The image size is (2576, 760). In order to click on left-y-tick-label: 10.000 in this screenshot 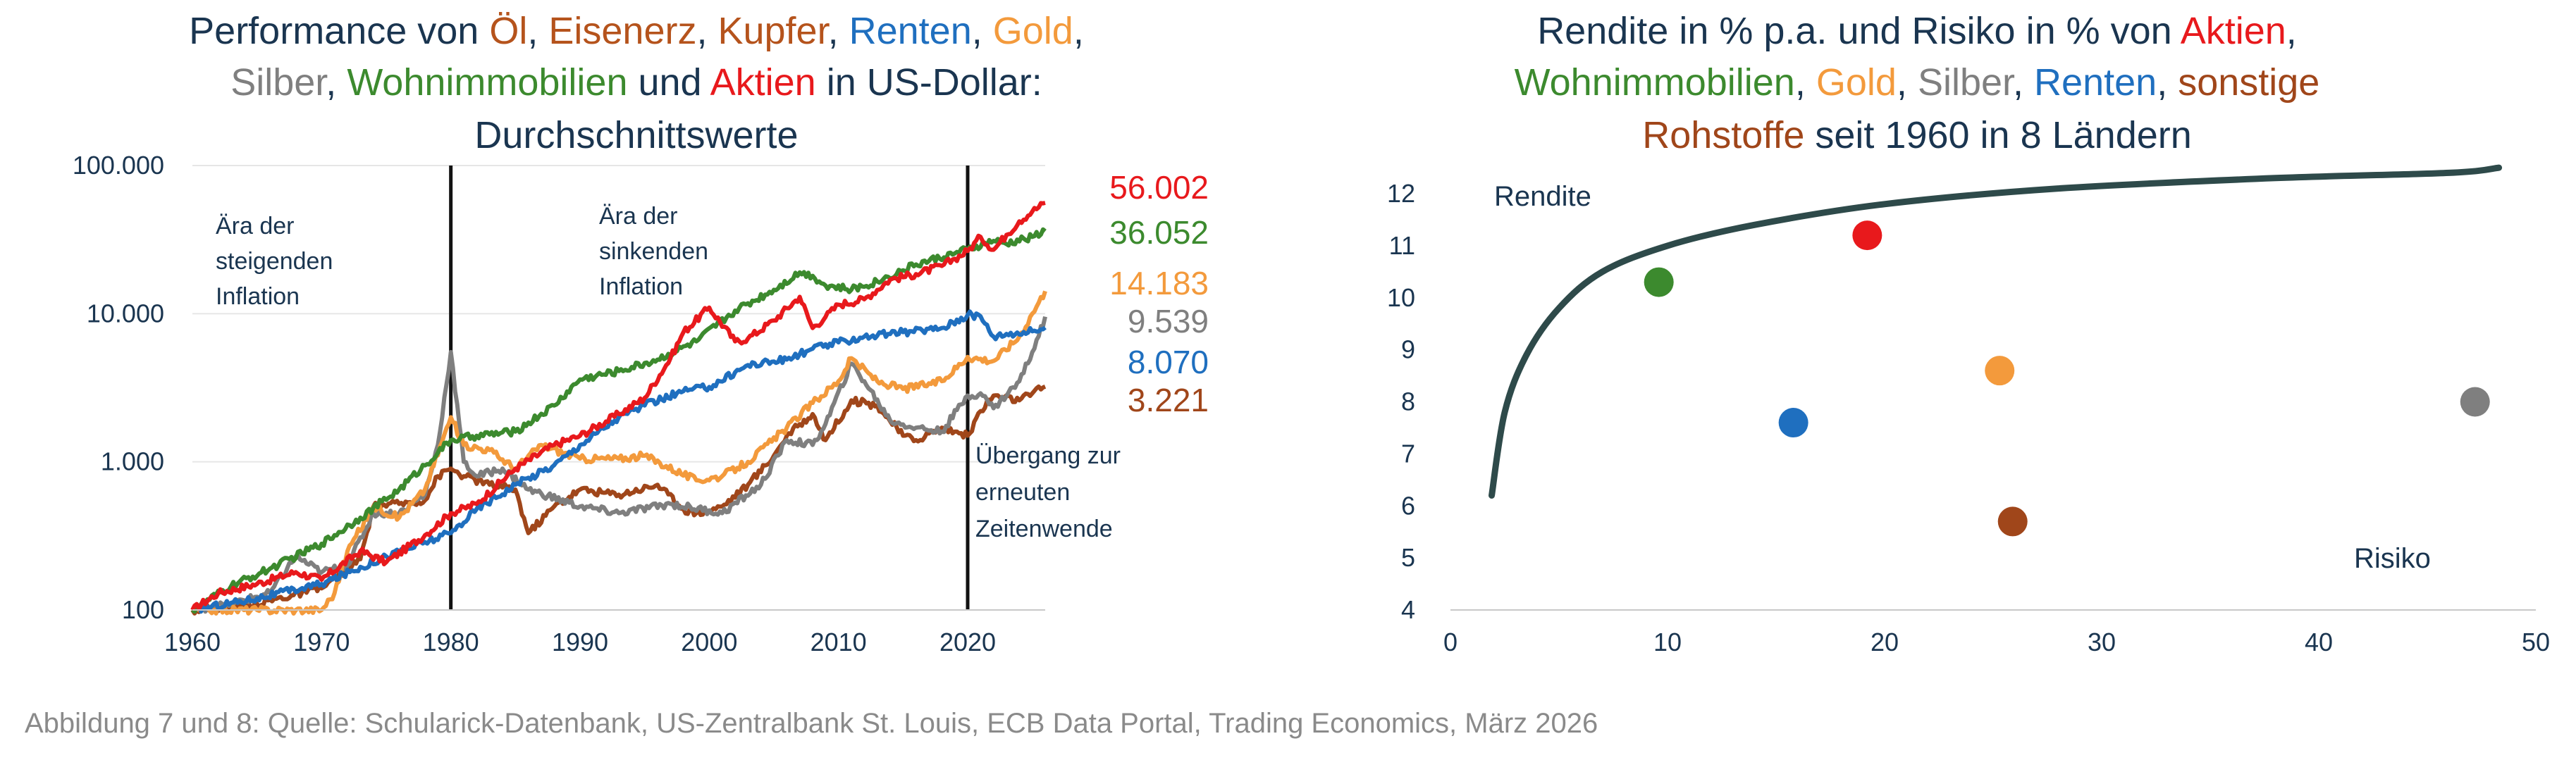, I will do `click(126, 314)`.